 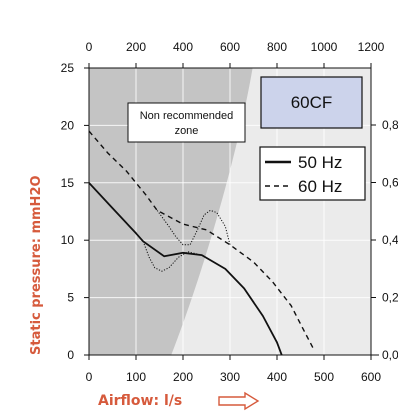 What do you see at coordinates (277, 47) in the screenshot?
I see `x-top-tick-label: 800` at bounding box center [277, 47].